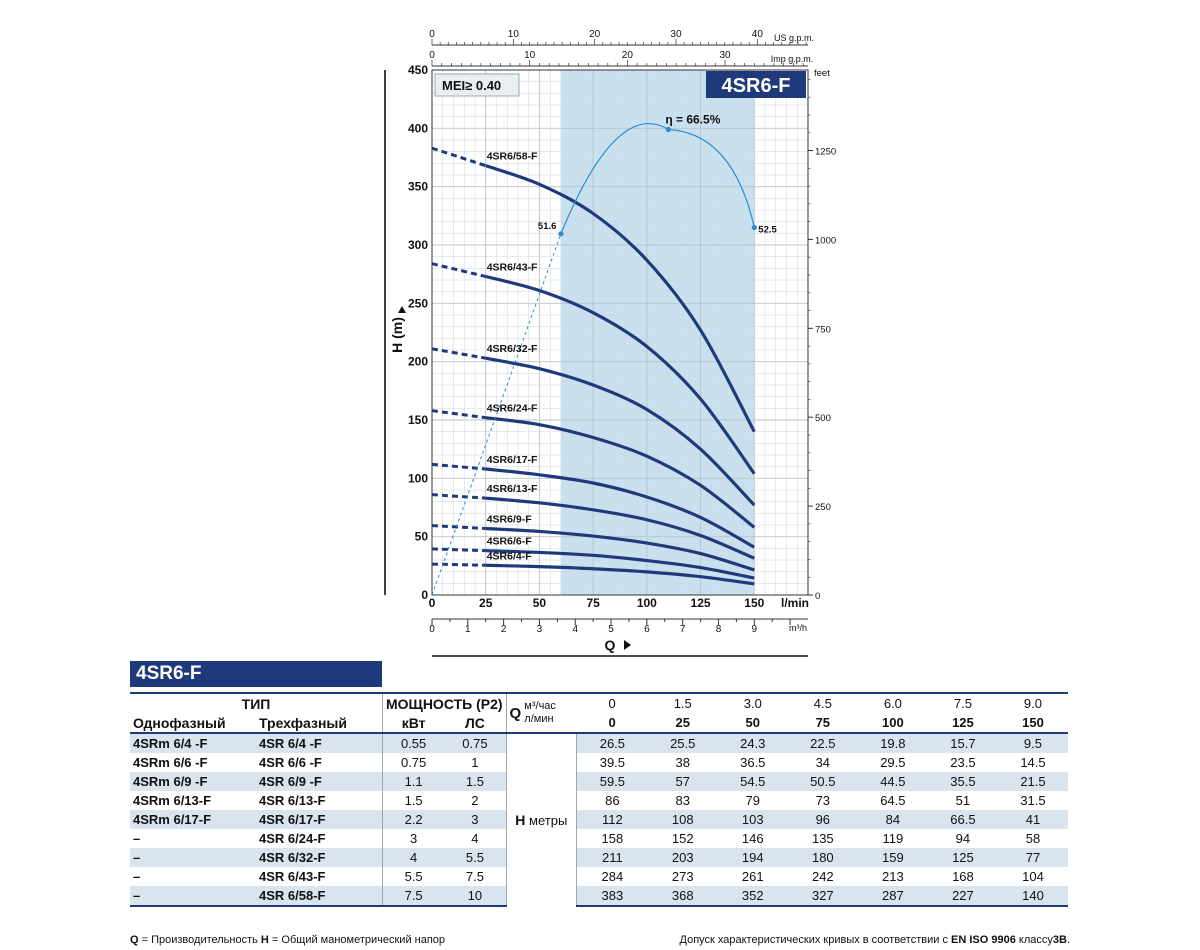  Describe the element at coordinates (292, 838) in the screenshot. I see `model-three-phase: 4SR 6/24-F` at that location.